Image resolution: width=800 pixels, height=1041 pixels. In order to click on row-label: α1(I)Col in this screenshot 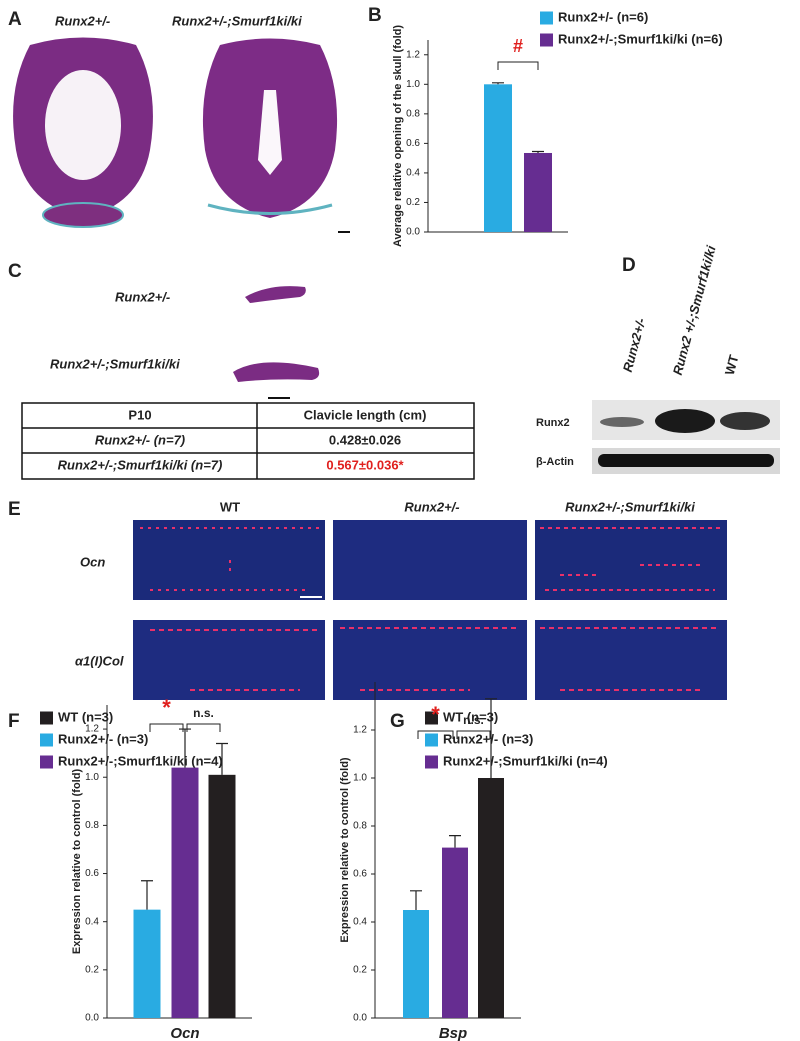, I will do `click(99, 660)`.